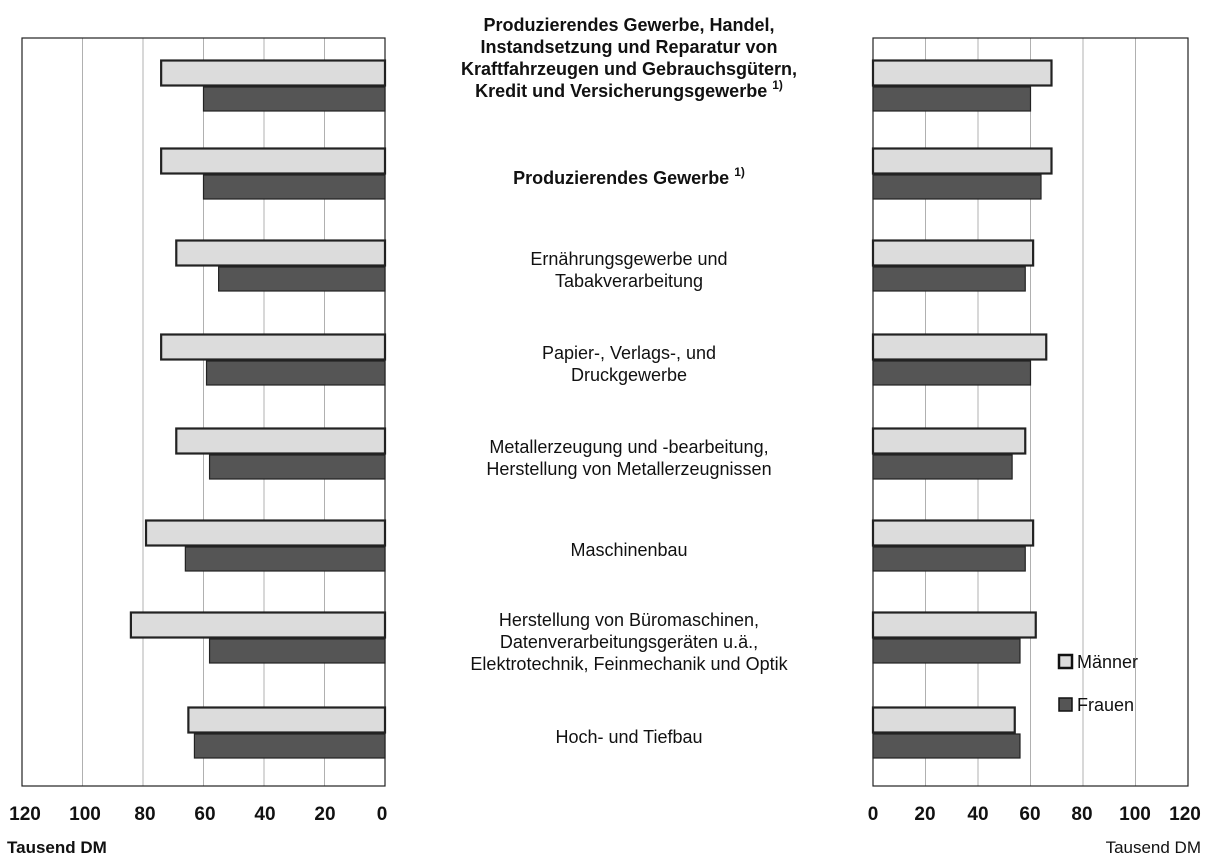  I want to click on legend: Männer Frauen, so click(1097, 683).